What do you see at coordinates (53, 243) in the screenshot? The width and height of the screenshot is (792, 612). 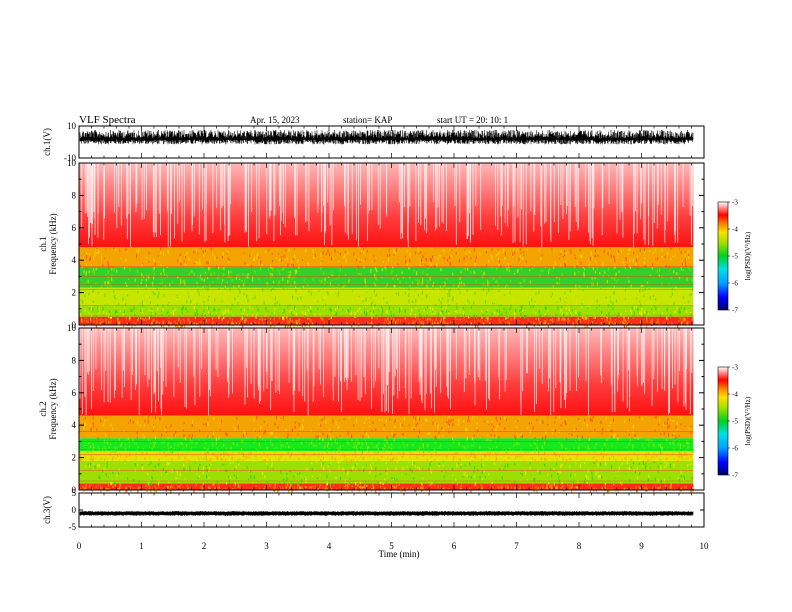 I see `p2-y-axis-label: Frequency (kHz)` at bounding box center [53, 243].